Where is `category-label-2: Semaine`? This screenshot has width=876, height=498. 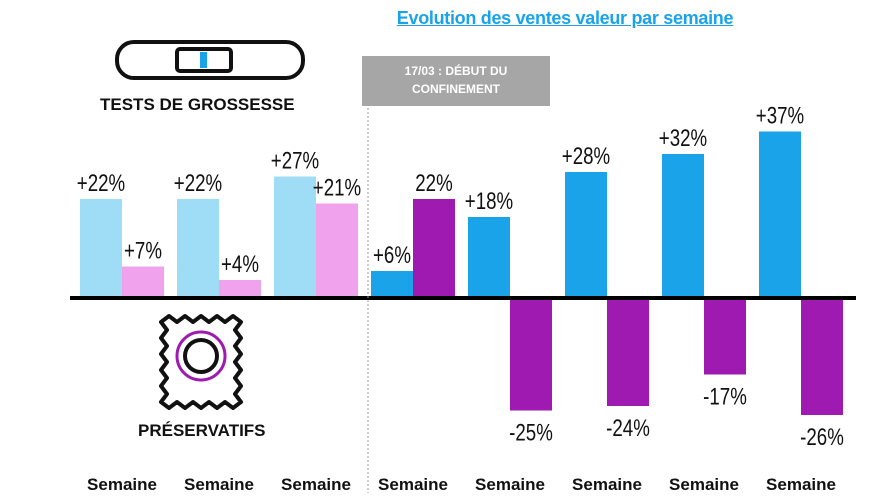 category-label-2: Semaine is located at coordinates (219, 484).